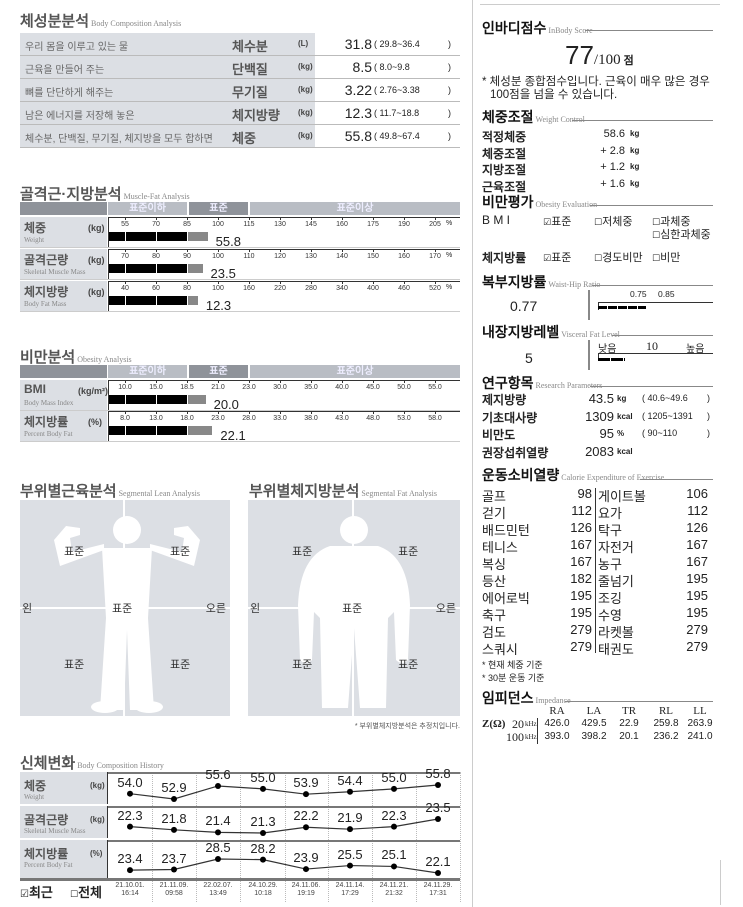 This screenshot has width=743, height=907. Describe the element at coordinates (280, 387) in the screenshot. I see `tick-label: 30.0` at that location.